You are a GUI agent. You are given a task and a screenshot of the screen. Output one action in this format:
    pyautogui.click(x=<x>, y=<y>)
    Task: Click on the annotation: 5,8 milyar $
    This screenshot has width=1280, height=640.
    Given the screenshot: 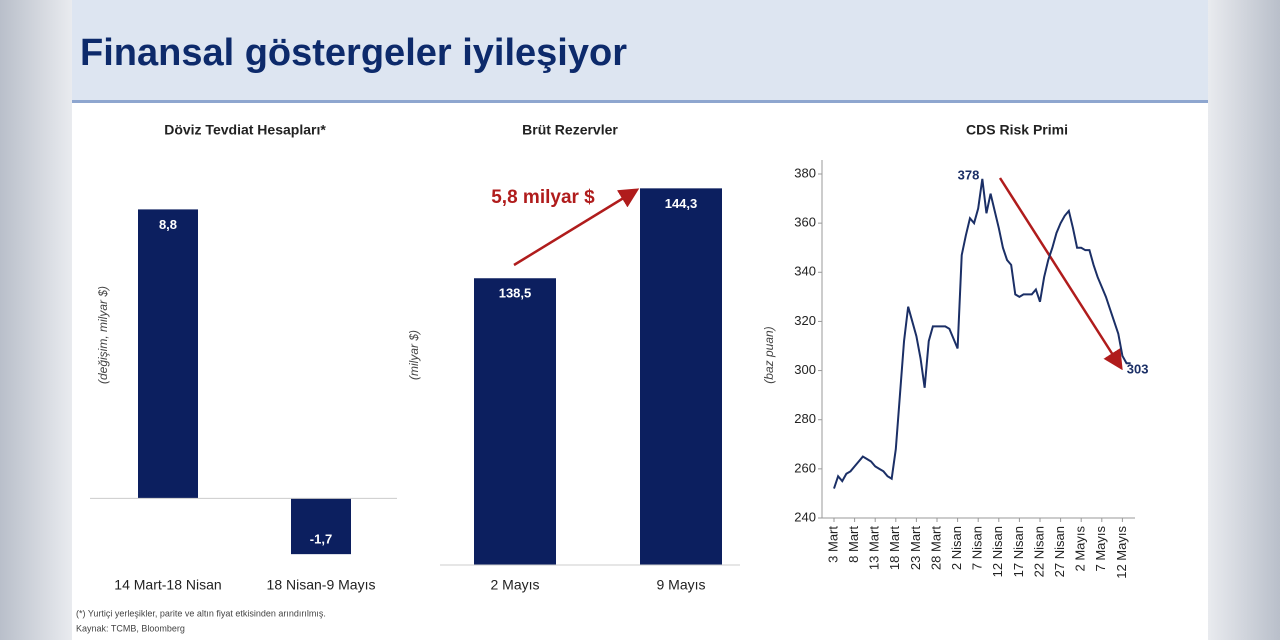 What is the action you would take?
    pyautogui.click(x=543, y=197)
    